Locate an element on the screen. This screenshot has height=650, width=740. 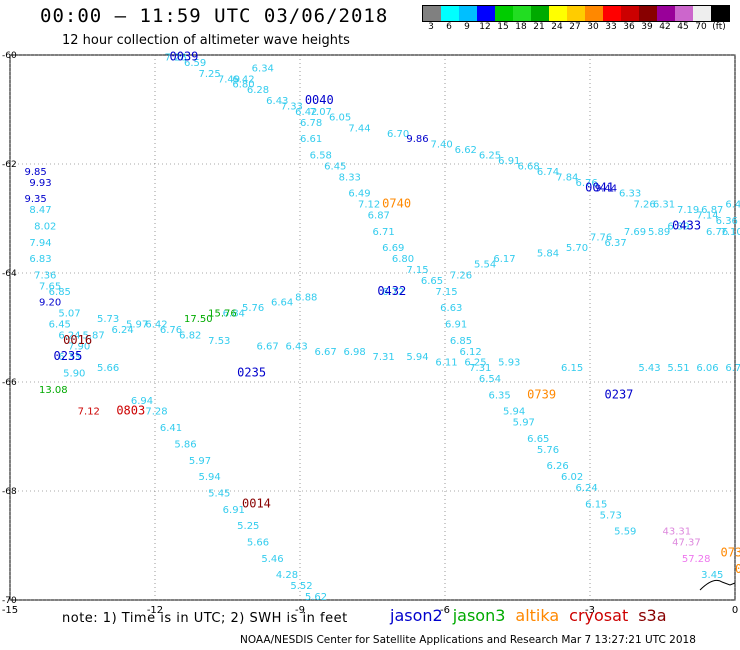
pass-time-label: 07 is located at coordinates (737, 569).